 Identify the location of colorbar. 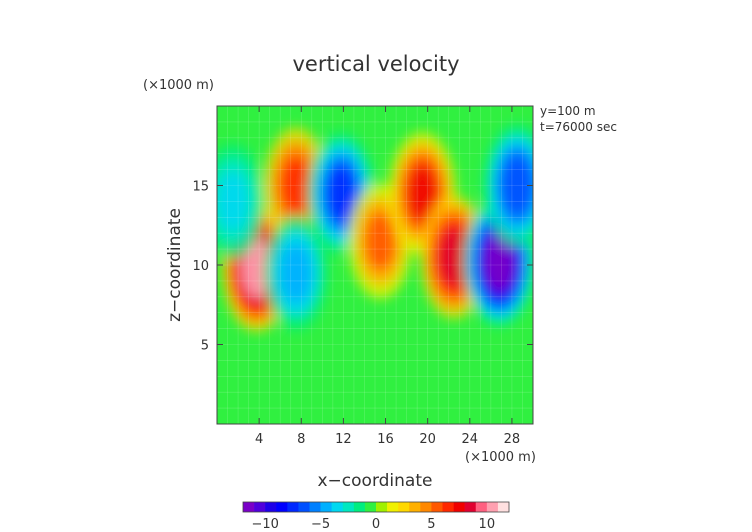
(376, 507).